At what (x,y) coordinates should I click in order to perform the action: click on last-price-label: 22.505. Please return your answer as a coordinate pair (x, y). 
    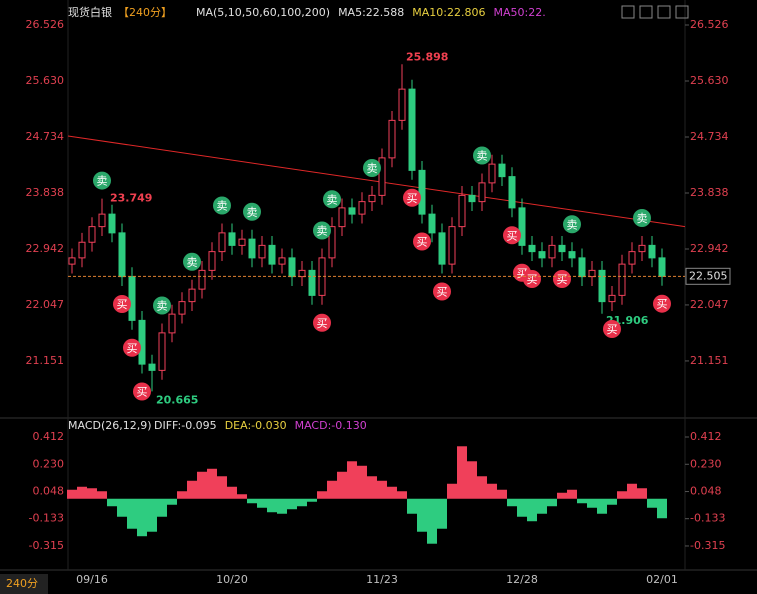
    Looking at the image, I should click on (708, 275).